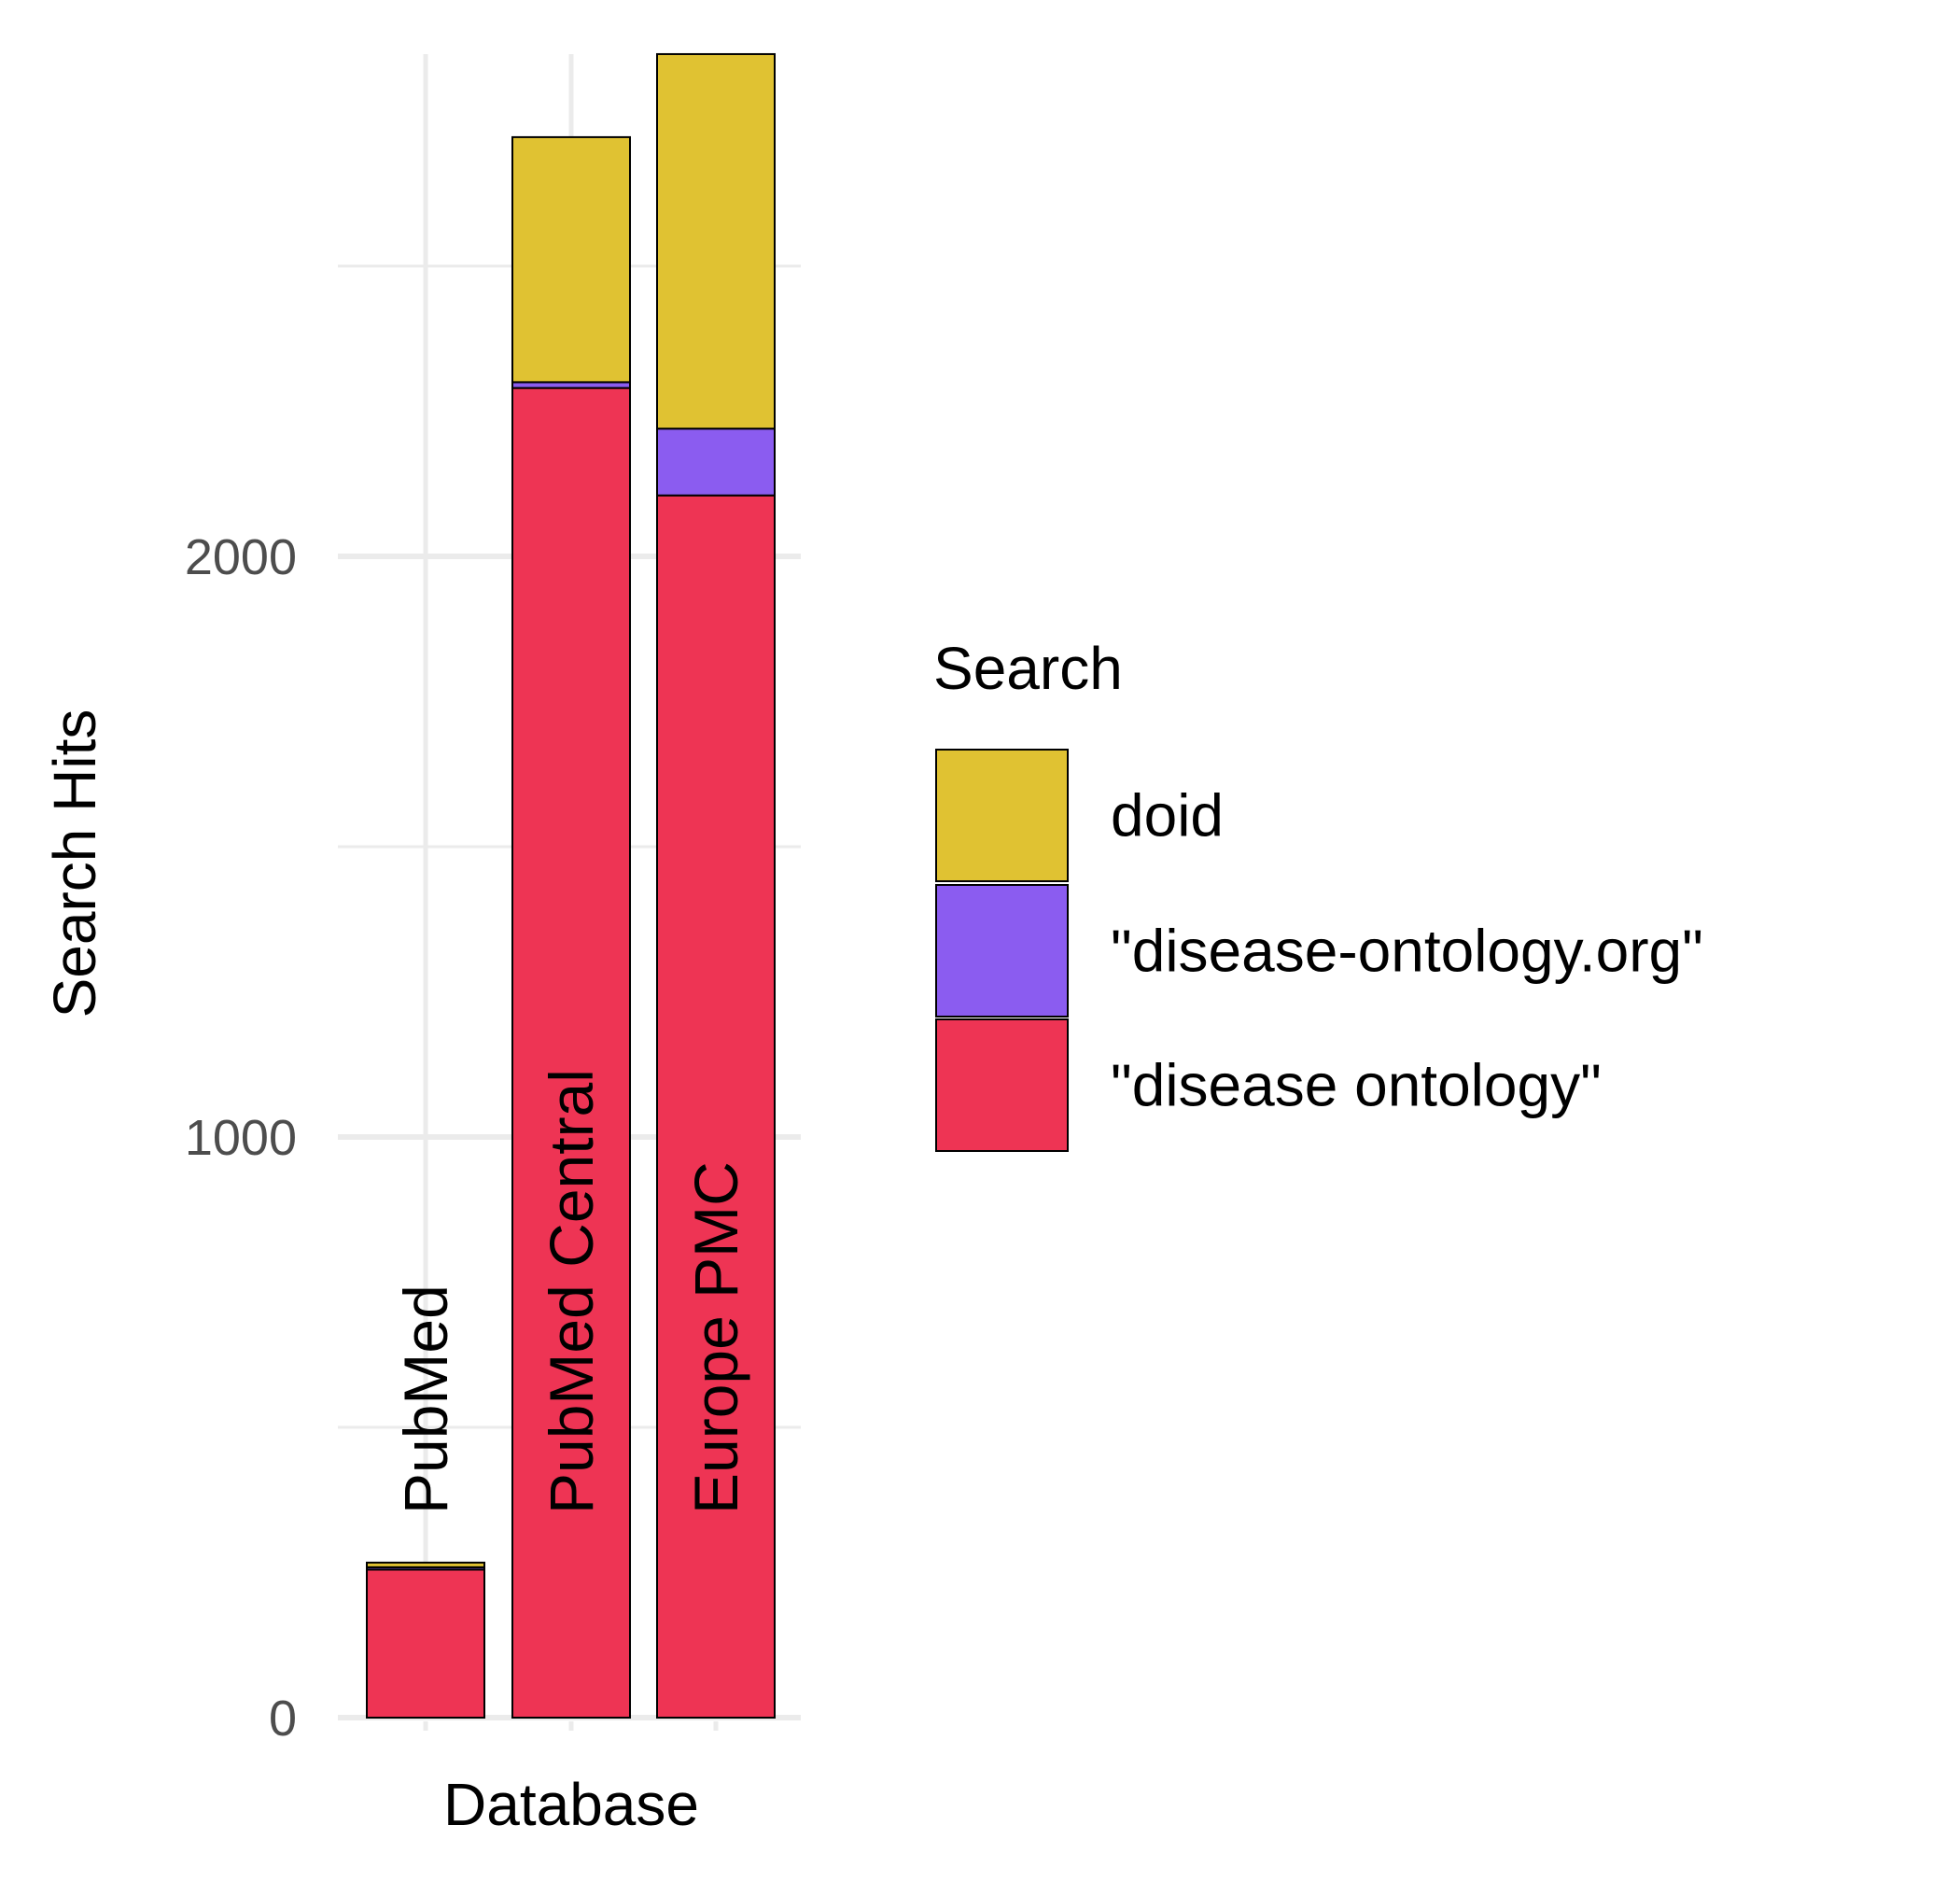 This screenshot has height=1881, width=1960. What do you see at coordinates (571, 1804) in the screenshot?
I see `x-axis-title: Database` at bounding box center [571, 1804].